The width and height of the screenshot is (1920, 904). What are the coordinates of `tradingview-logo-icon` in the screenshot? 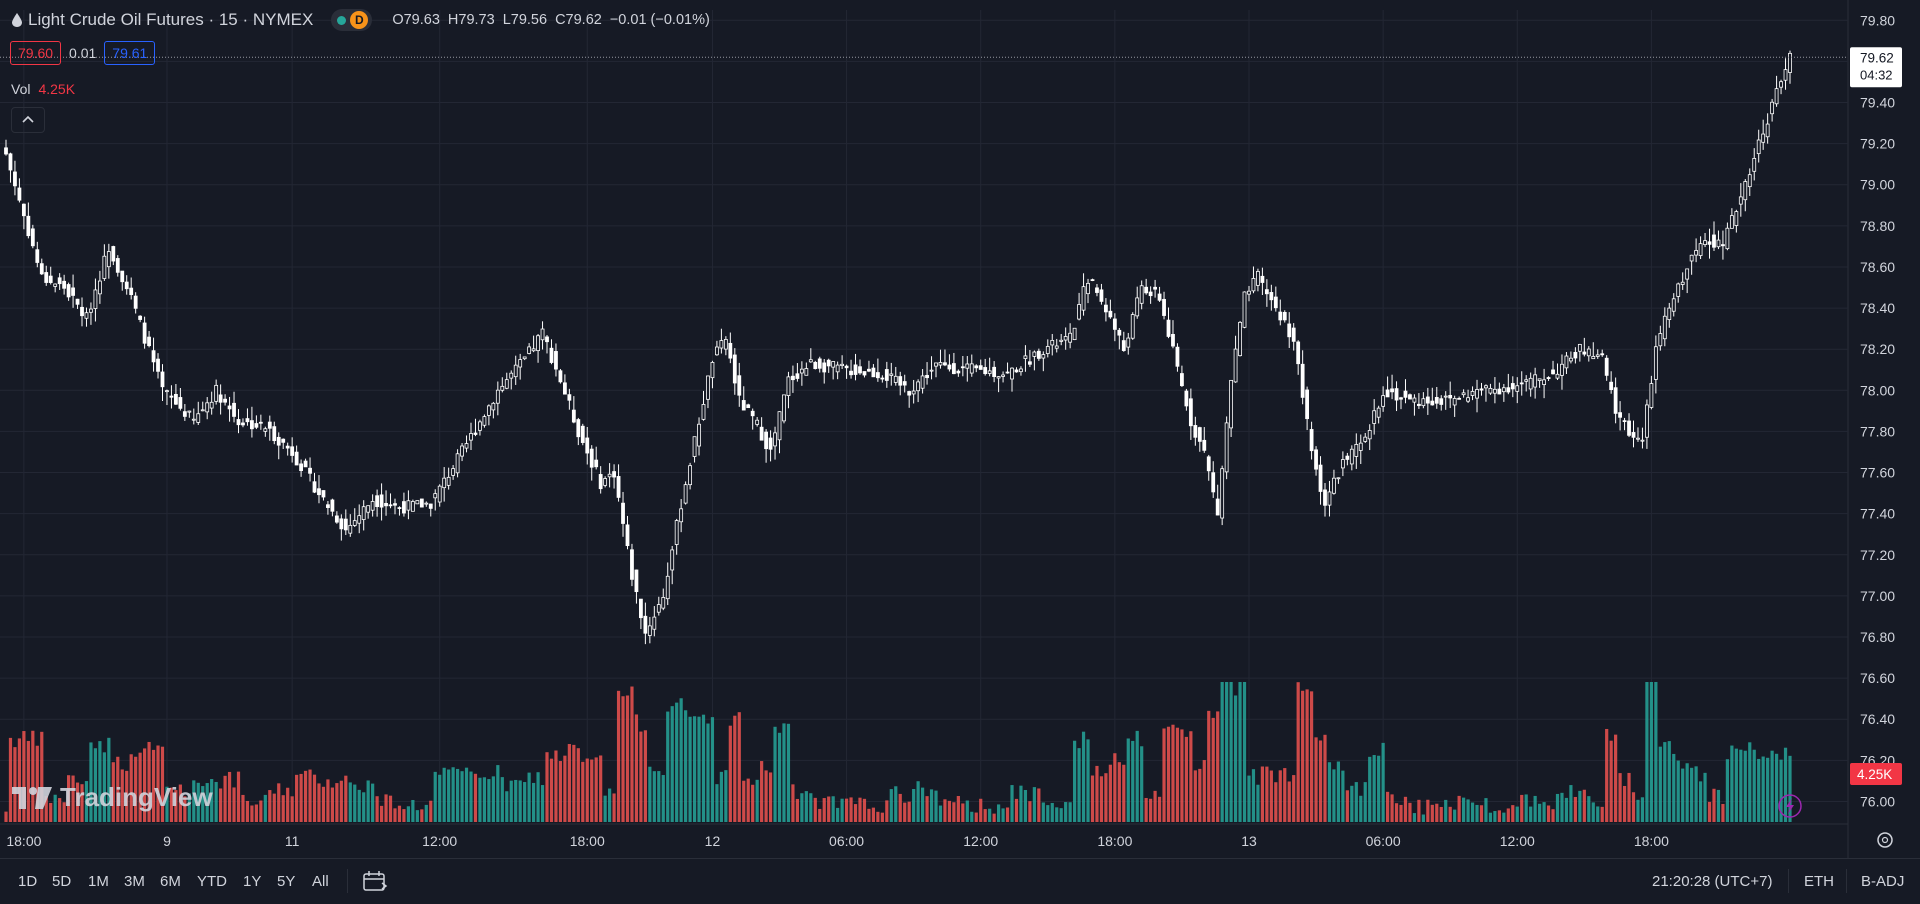 It's located at (32, 797).